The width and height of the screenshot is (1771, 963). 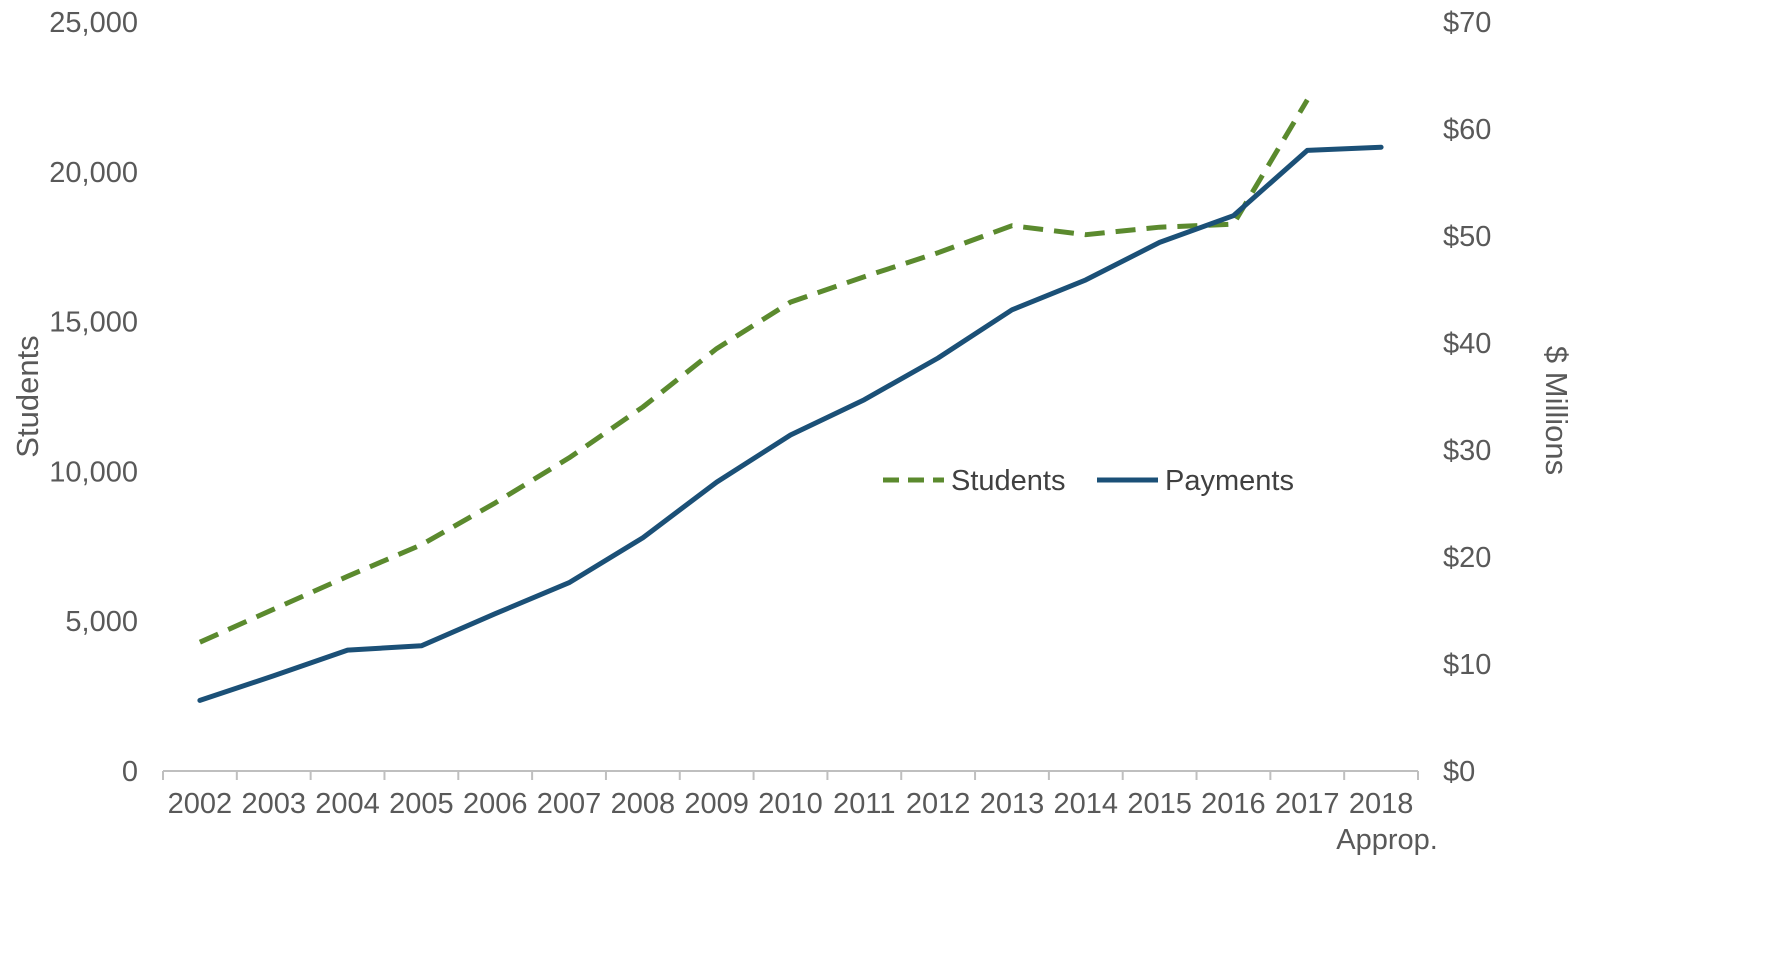 What do you see at coordinates (1467, 558) in the screenshot?
I see `right-y-tick-label: $20` at bounding box center [1467, 558].